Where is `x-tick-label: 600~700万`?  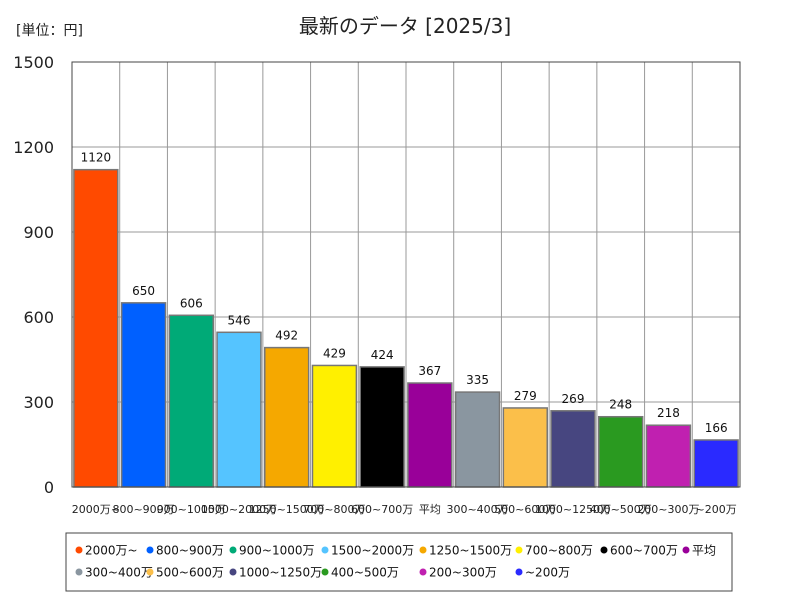
x-tick-label: 600~700万 is located at coordinates (382, 509).